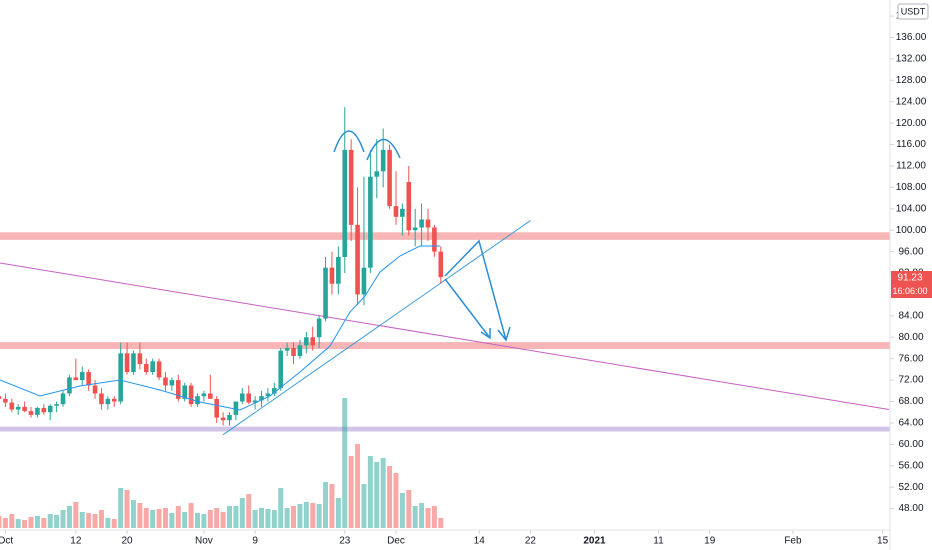 This screenshot has width=932, height=550. What do you see at coordinates (883, 541) in the screenshot?
I see `x-tick-label: 15` at bounding box center [883, 541].